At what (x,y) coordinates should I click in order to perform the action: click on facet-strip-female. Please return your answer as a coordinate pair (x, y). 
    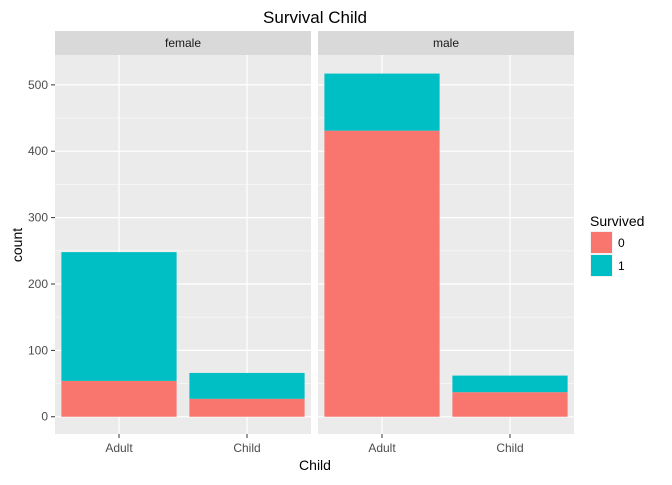
    Looking at the image, I should click on (183, 43).